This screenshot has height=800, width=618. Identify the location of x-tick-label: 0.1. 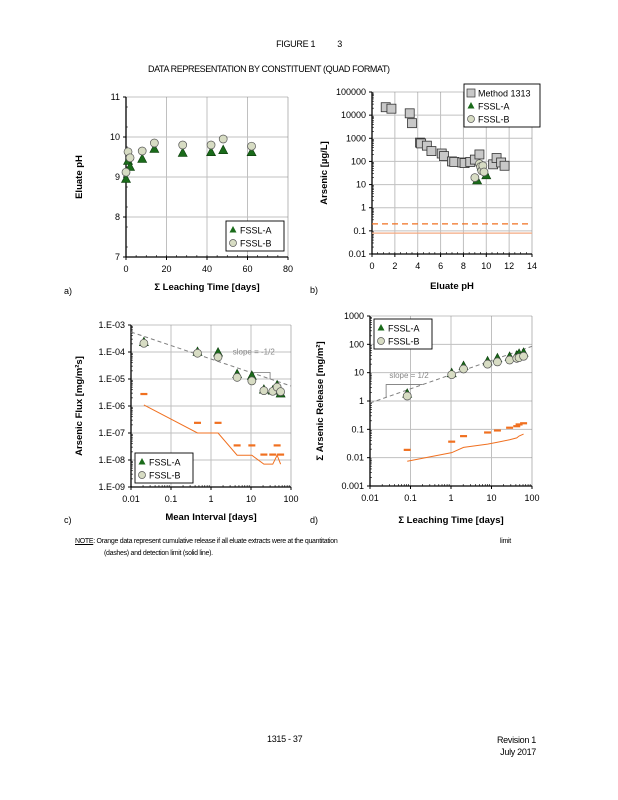
(171, 499).